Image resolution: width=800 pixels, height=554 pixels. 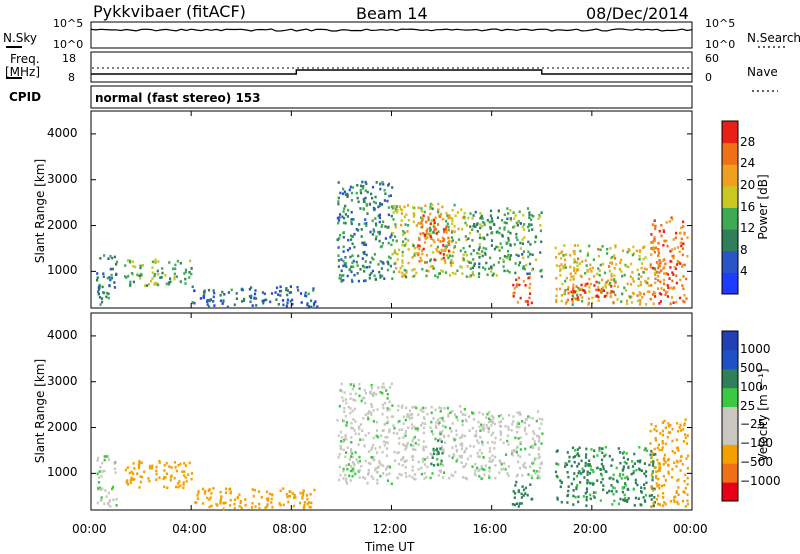 I want to click on freq-panel-frame, so click(x=391, y=67).